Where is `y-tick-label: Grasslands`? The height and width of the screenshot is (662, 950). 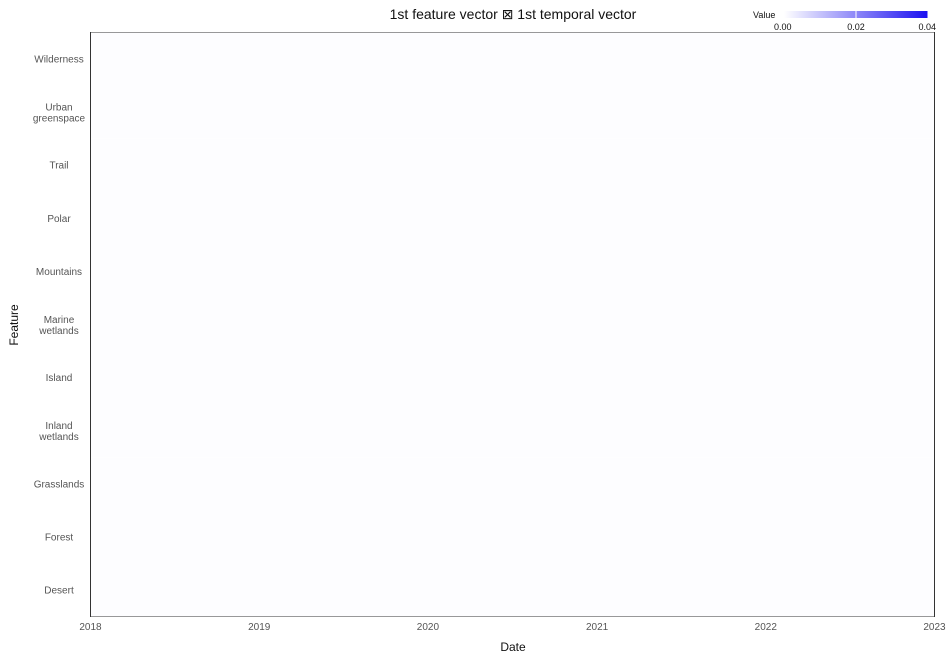
y-tick-label: Grasslands is located at coordinates (59, 484).